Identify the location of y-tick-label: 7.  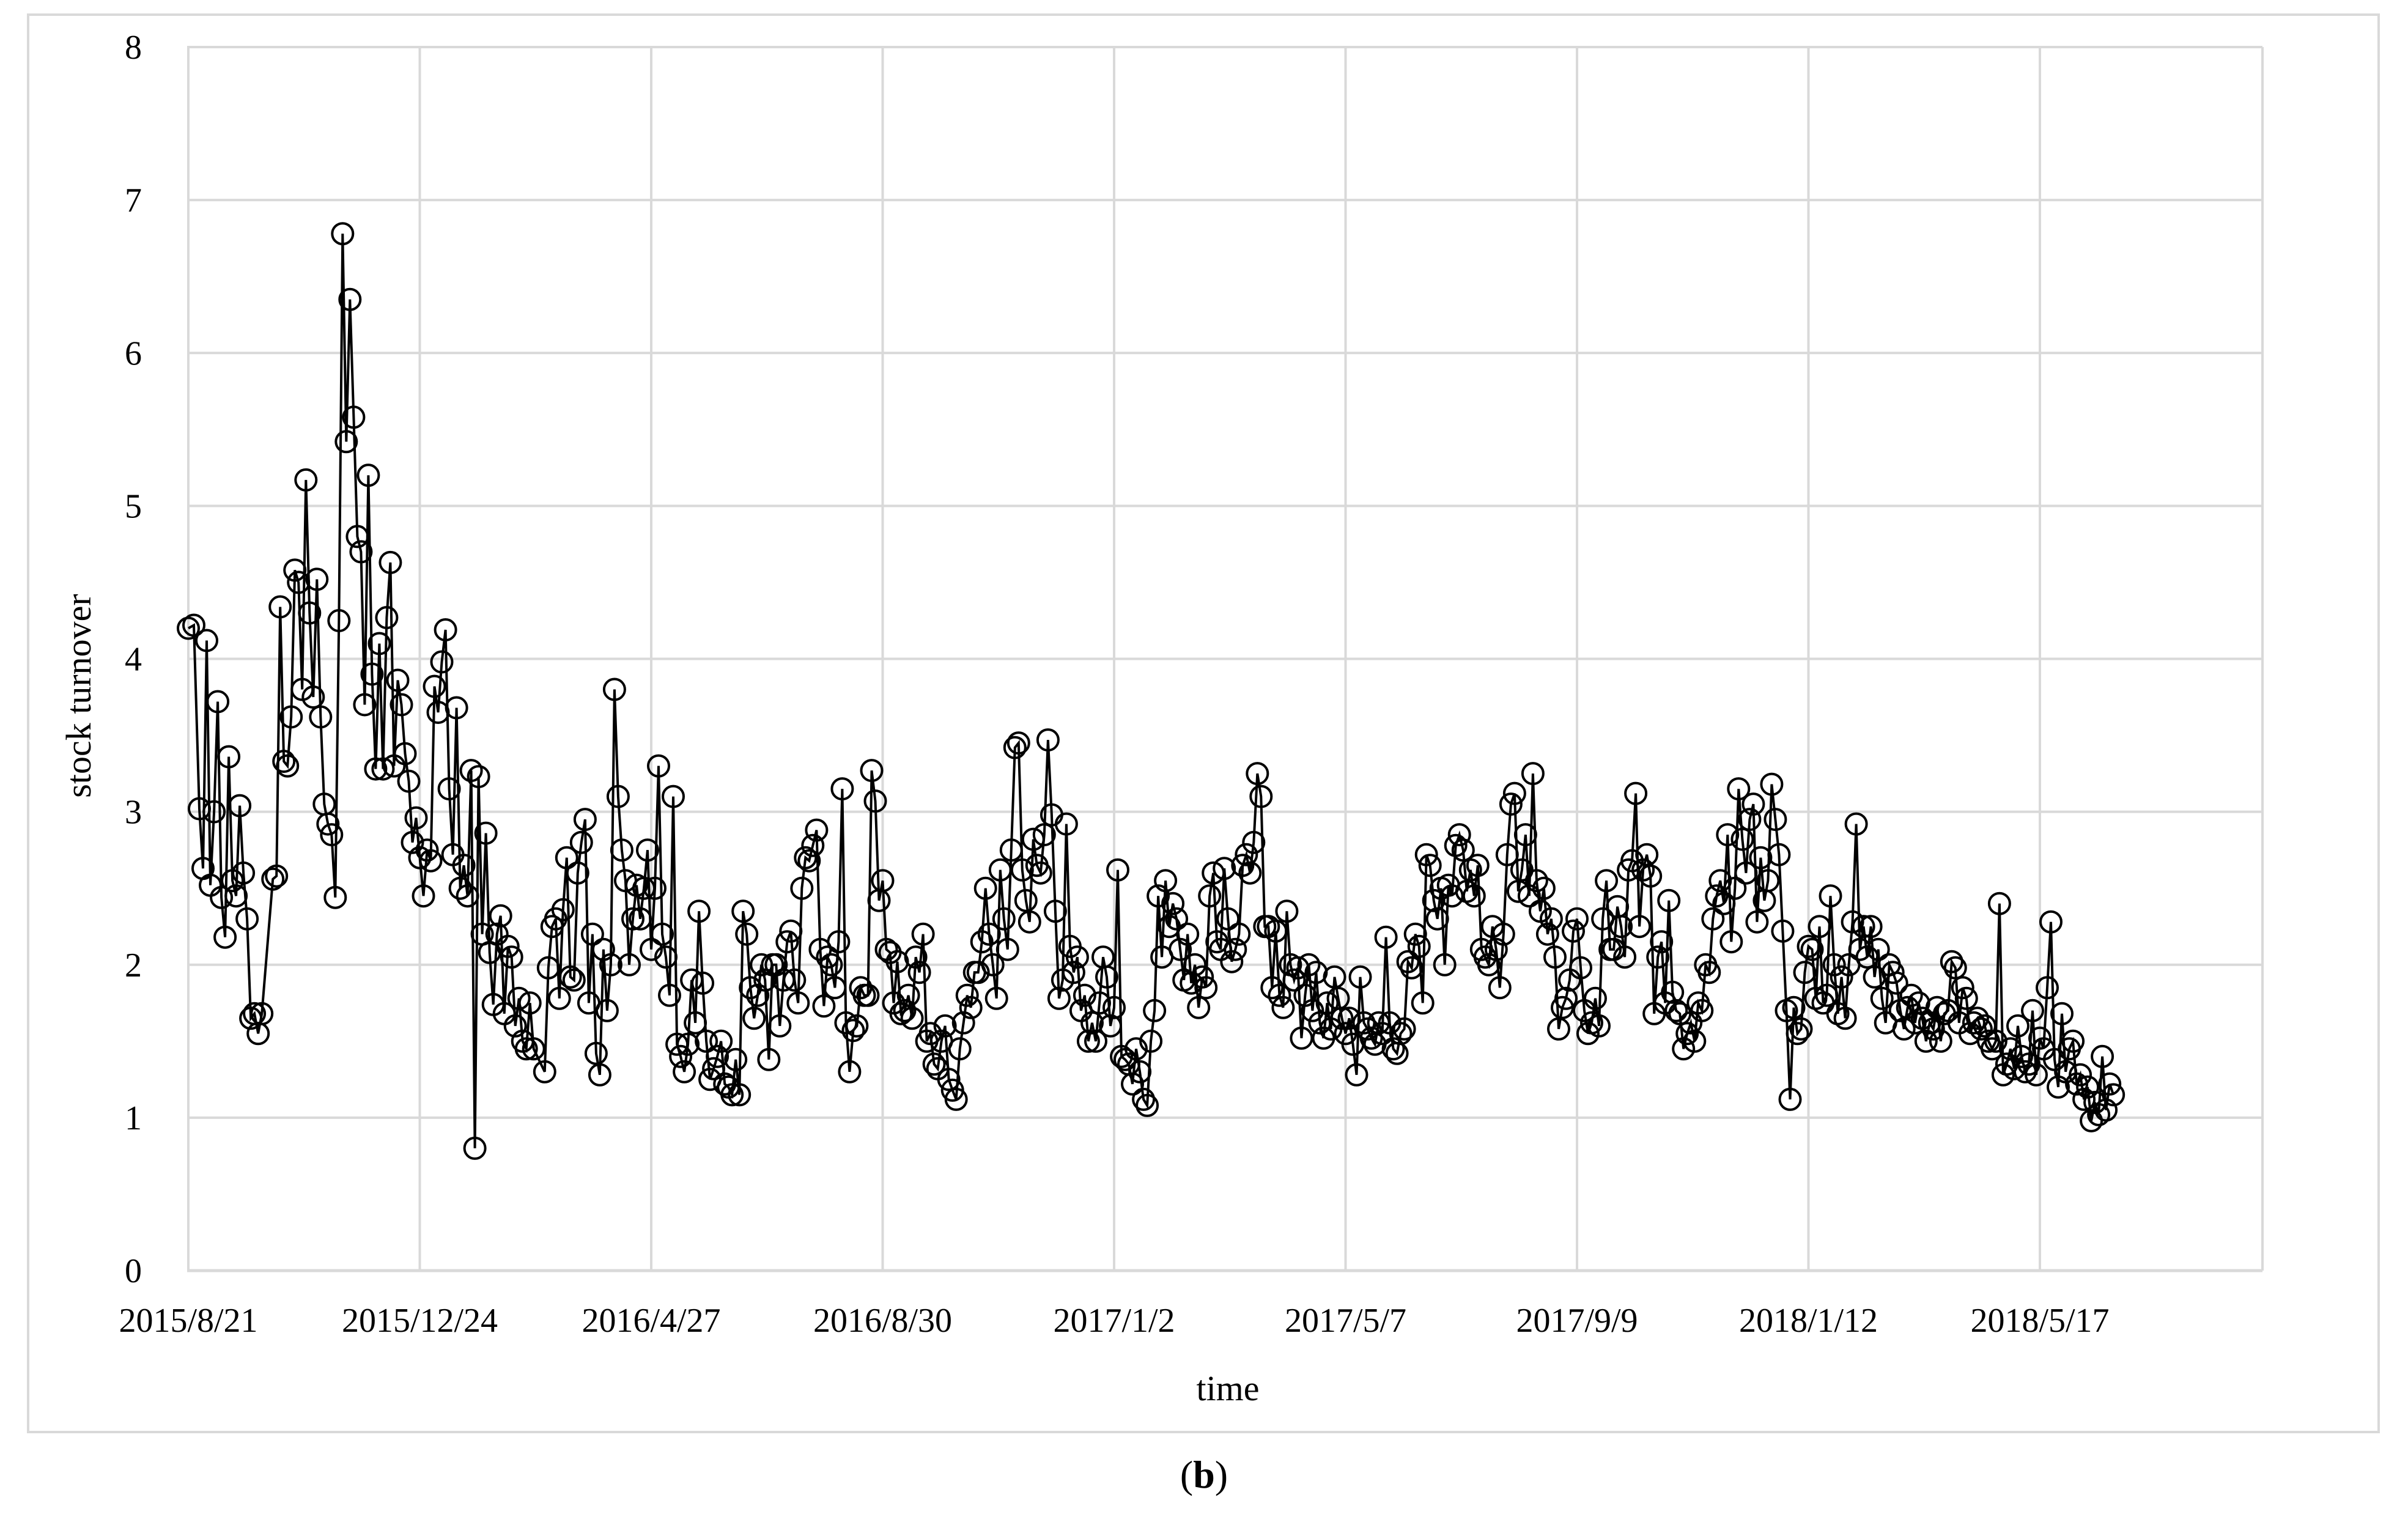
(133, 201).